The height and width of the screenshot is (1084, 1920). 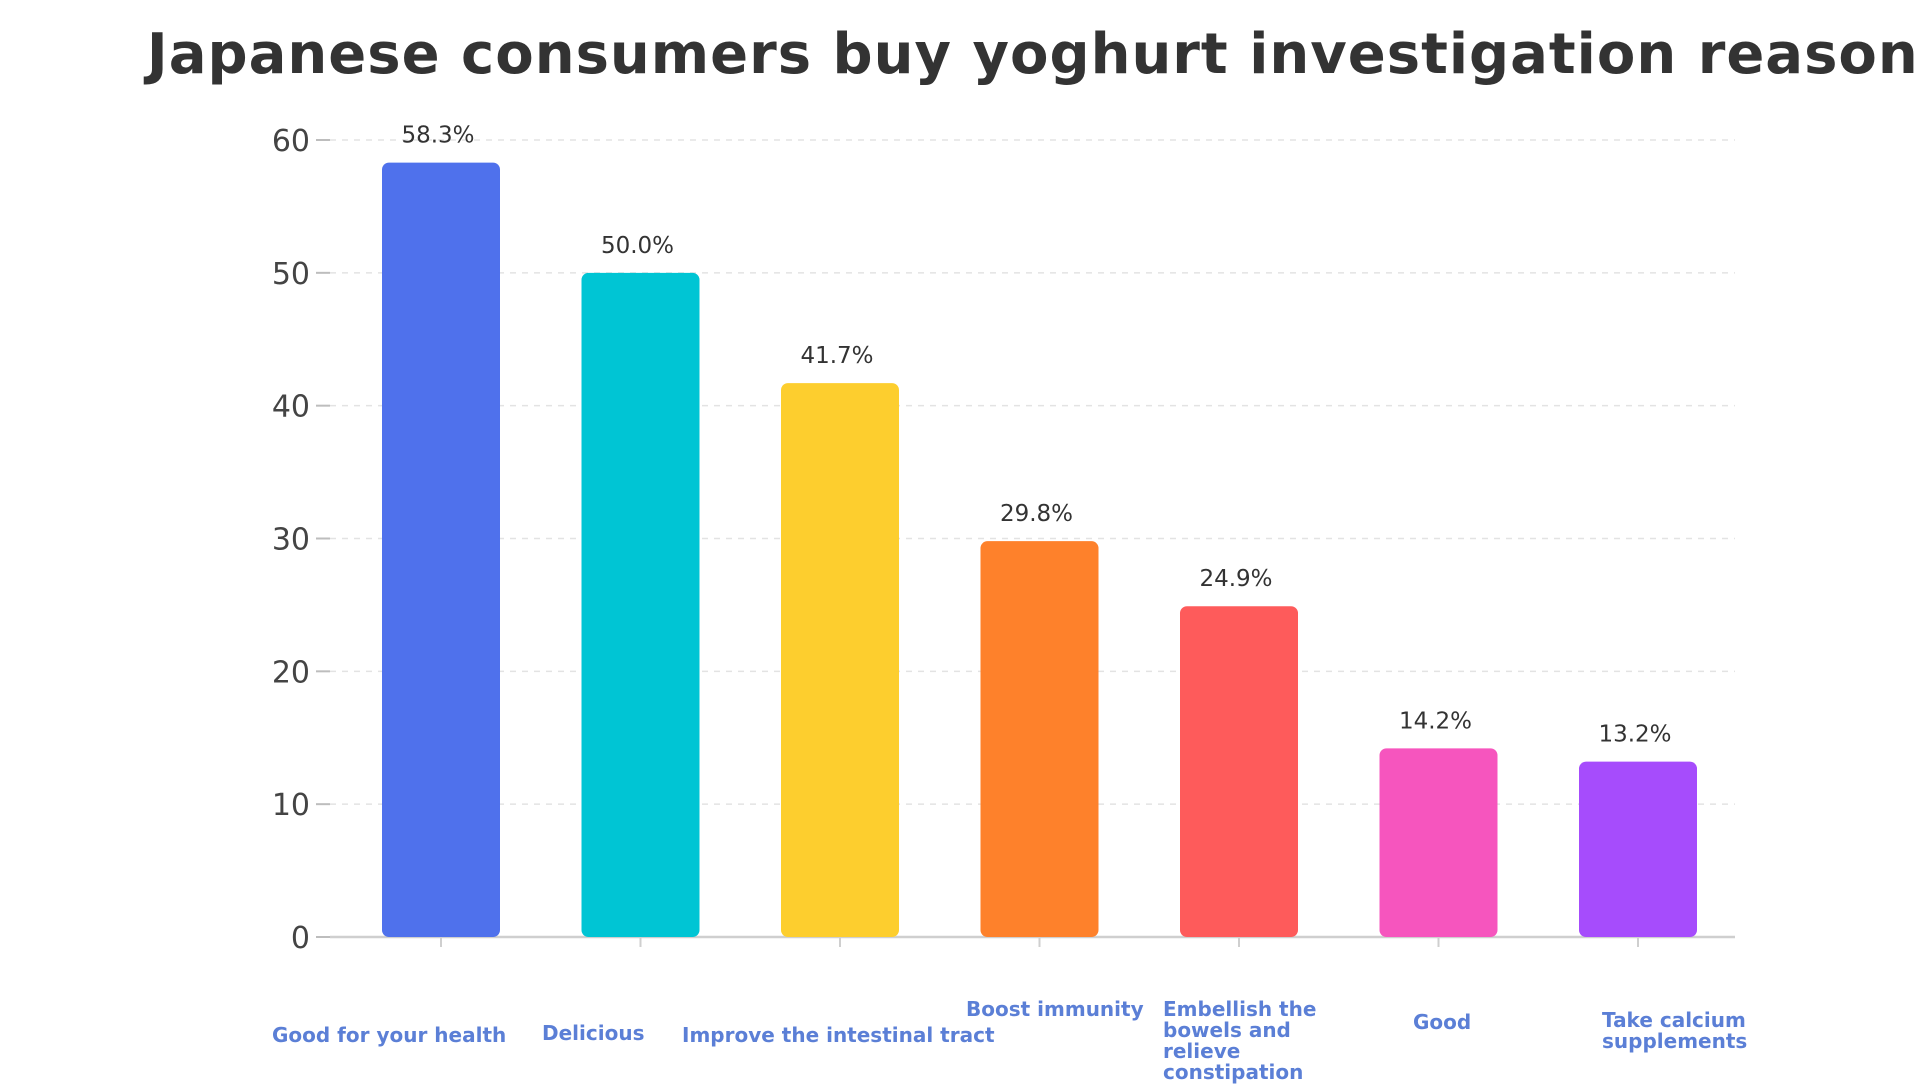 I want to click on y-tick-label: 10, so click(x=291, y=805).